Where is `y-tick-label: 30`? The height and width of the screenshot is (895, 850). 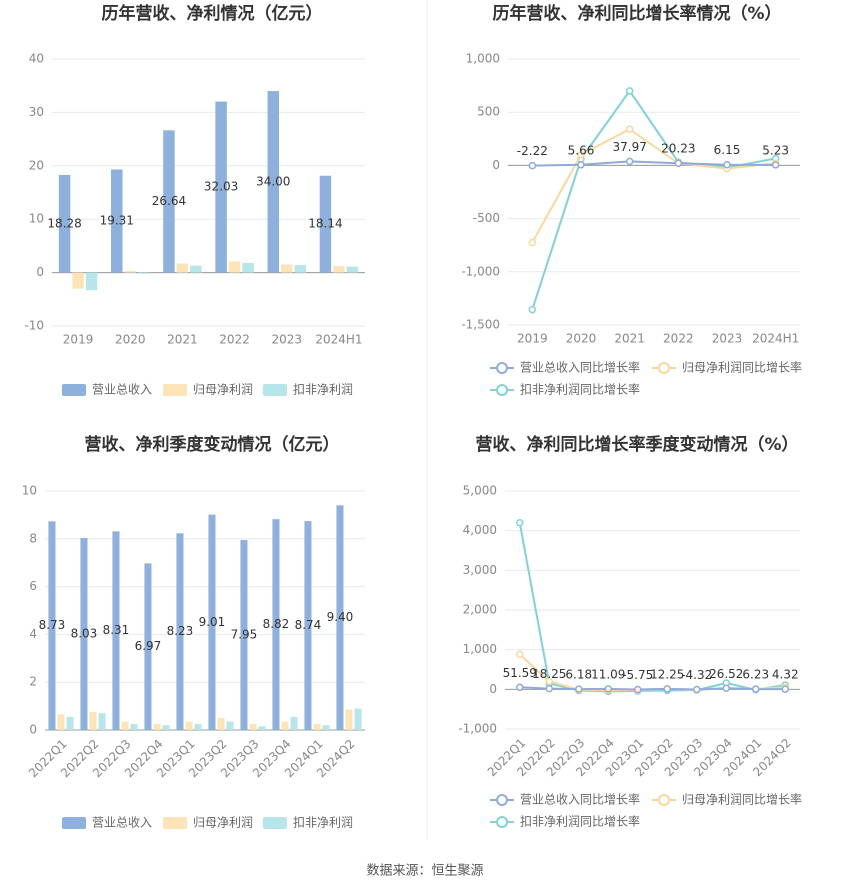 y-tick-label: 30 is located at coordinates (36, 112).